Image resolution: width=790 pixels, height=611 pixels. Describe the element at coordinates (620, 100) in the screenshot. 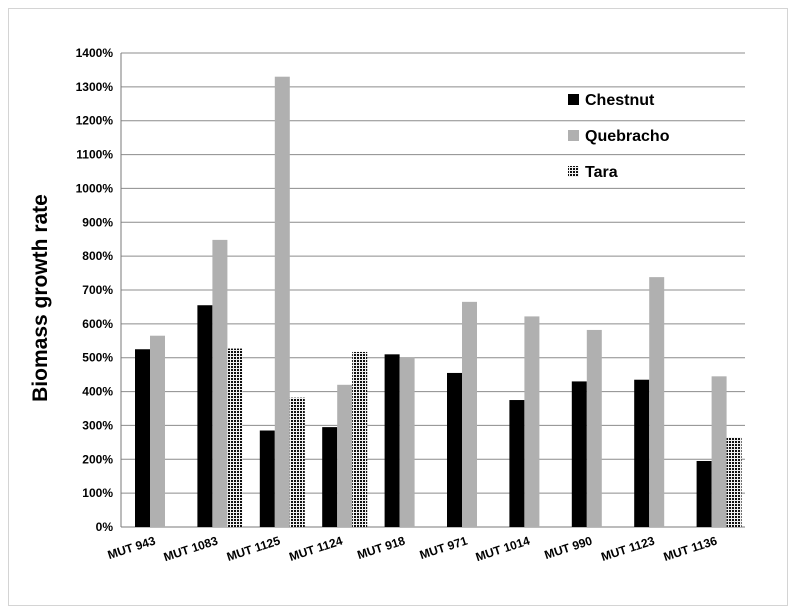

I see `legend-label-chestnut: Chestnut` at that location.